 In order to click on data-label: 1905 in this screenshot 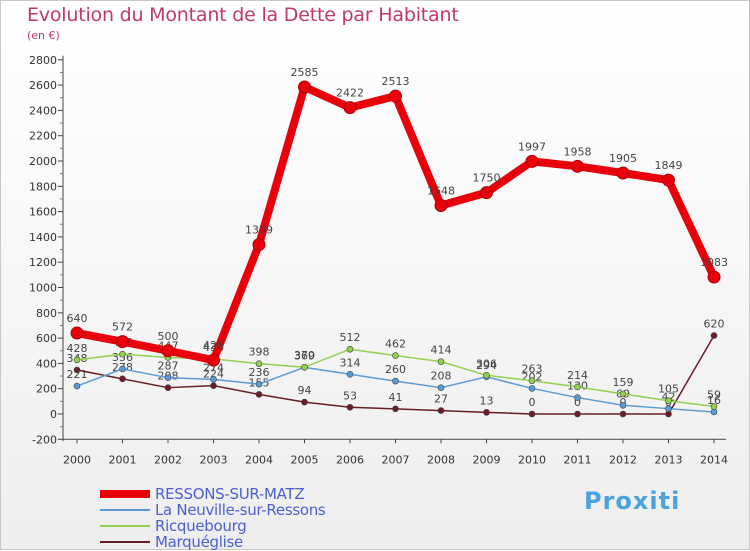, I will do `click(623, 158)`.